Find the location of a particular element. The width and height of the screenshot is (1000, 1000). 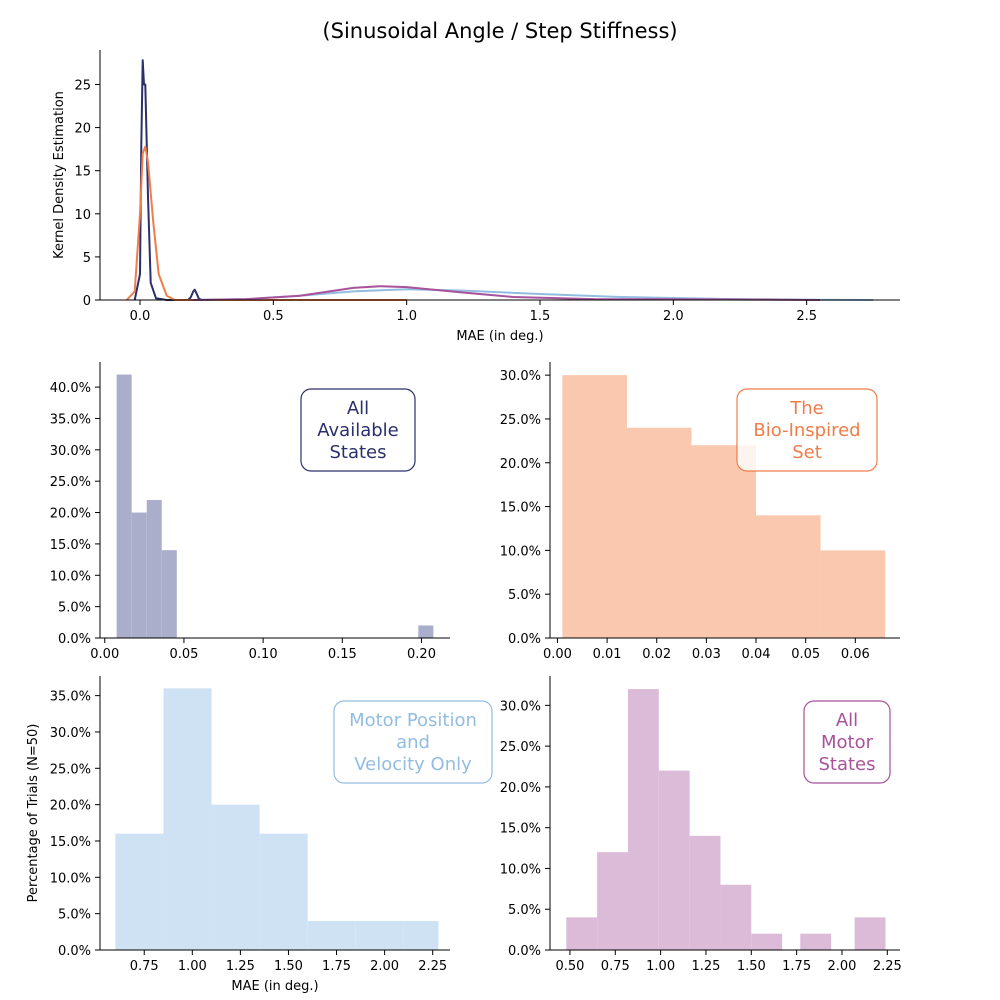

x-tick-label: 0.5 is located at coordinates (273, 316).